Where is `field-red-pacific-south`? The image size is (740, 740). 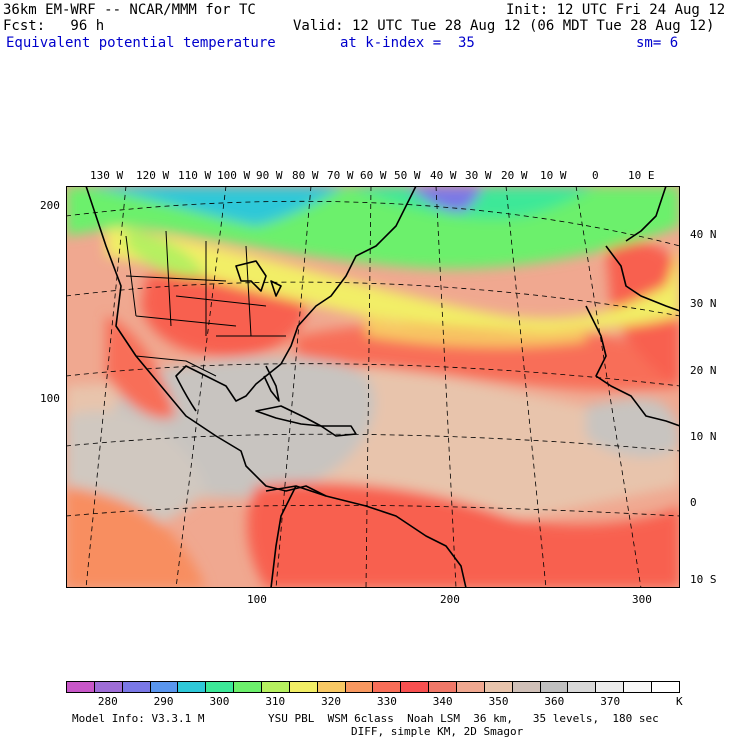
field-red-pacific-south is located at coordinates (136, 537).